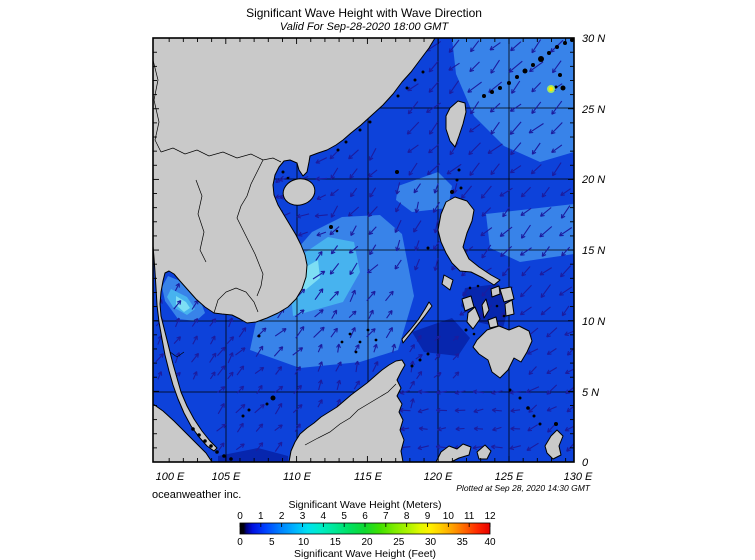  I want to click on sulawesi-island, so click(453, 453).